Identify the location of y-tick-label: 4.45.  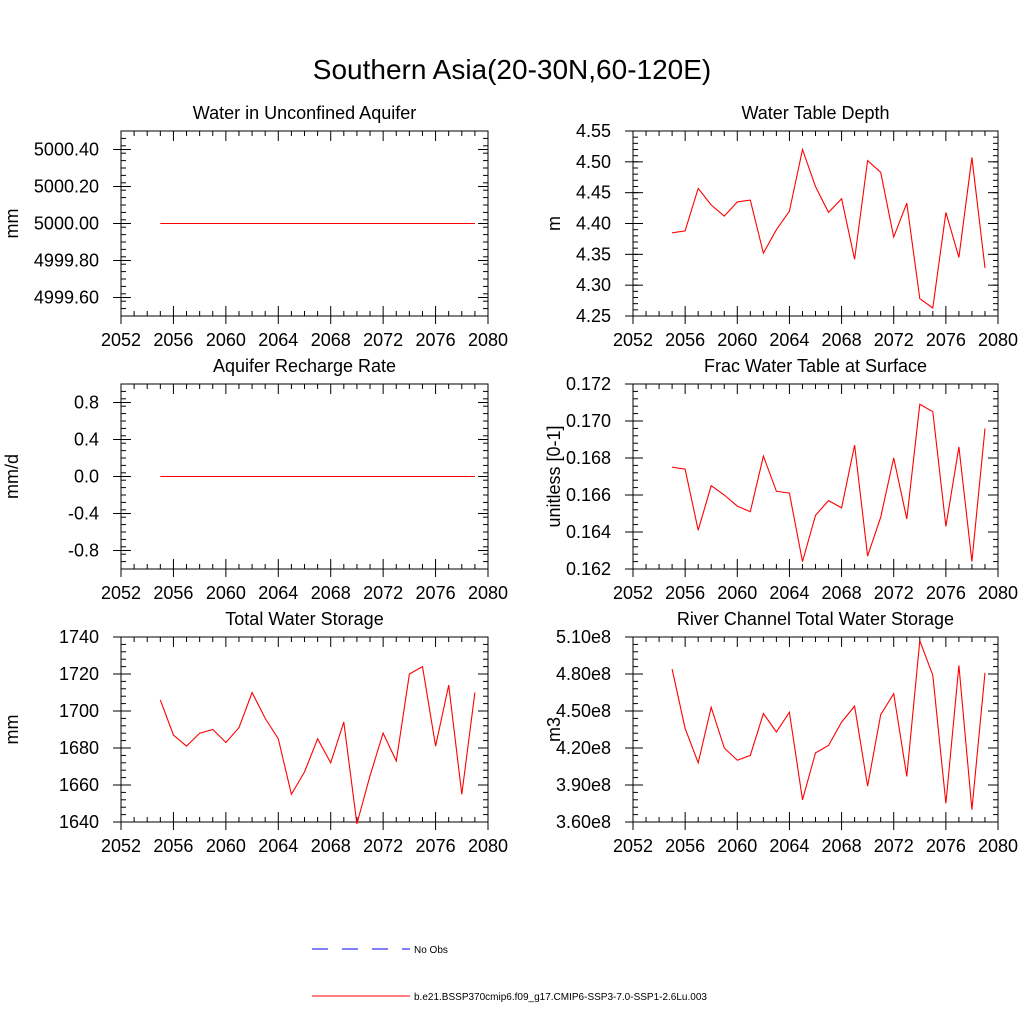
(593, 193).